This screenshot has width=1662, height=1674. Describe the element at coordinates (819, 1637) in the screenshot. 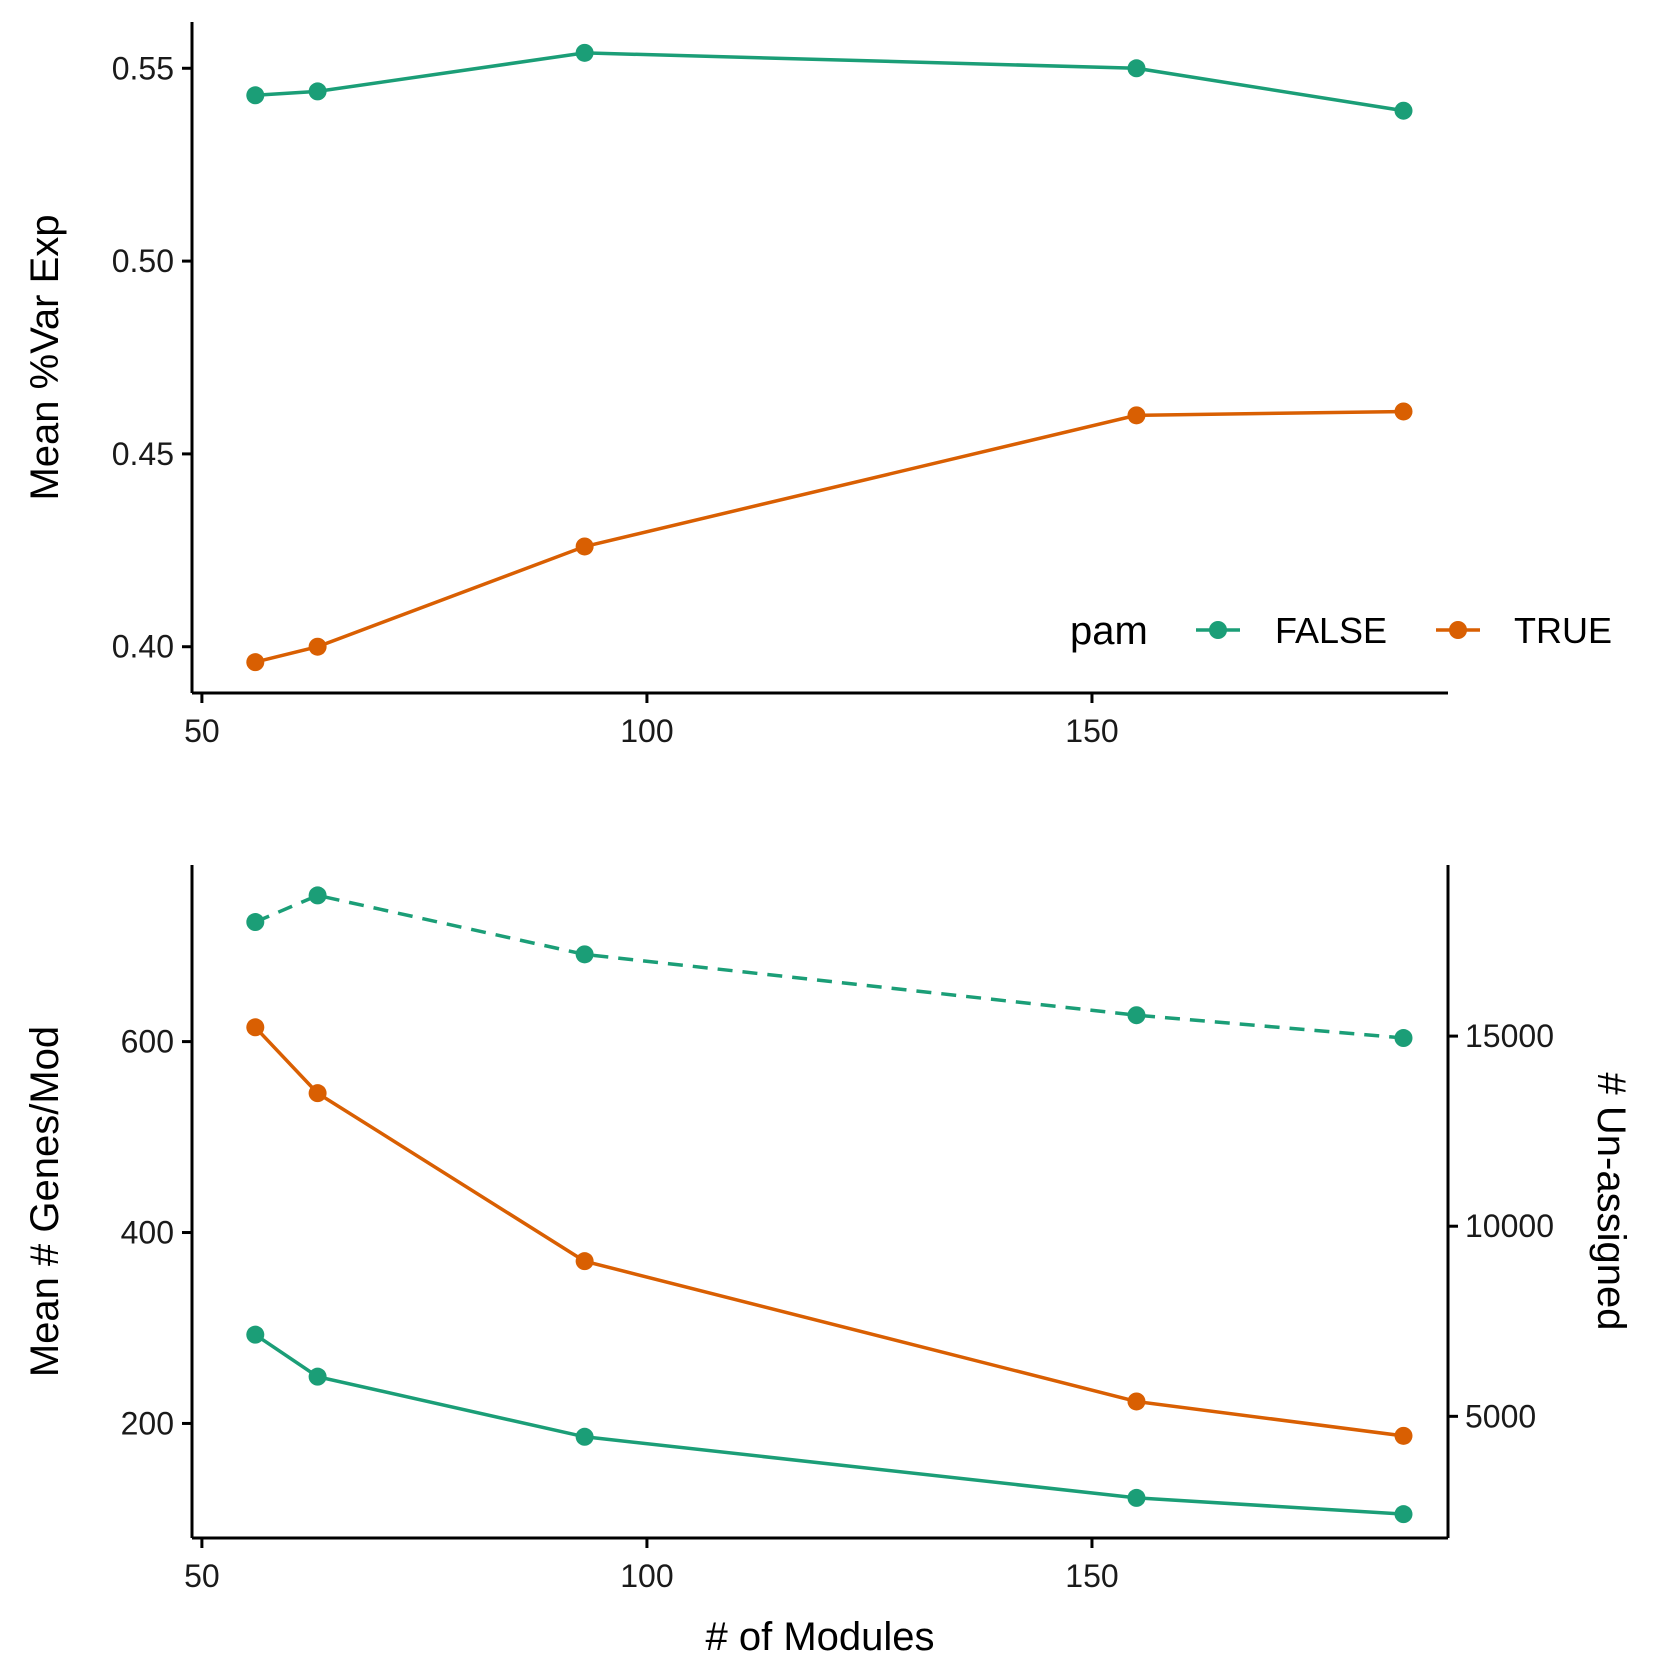

I see `x-axis-title: # of Modules` at that location.